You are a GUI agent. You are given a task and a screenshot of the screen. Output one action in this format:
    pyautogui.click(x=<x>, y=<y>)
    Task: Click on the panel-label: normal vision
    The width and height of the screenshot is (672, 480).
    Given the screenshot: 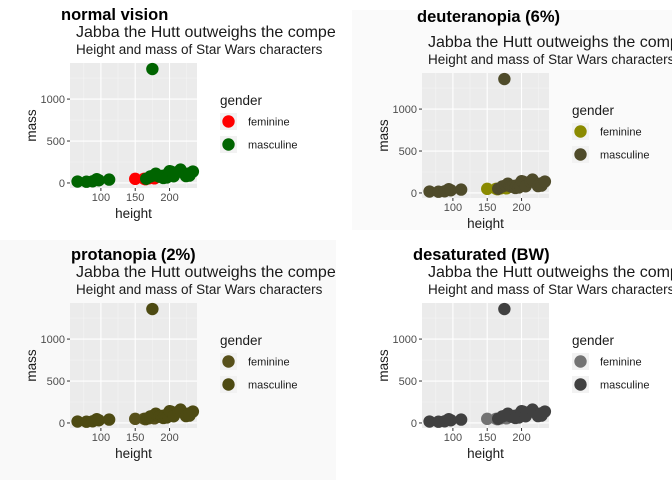 What is the action you would take?
    pyautogui.click(x=114, y=15)
    